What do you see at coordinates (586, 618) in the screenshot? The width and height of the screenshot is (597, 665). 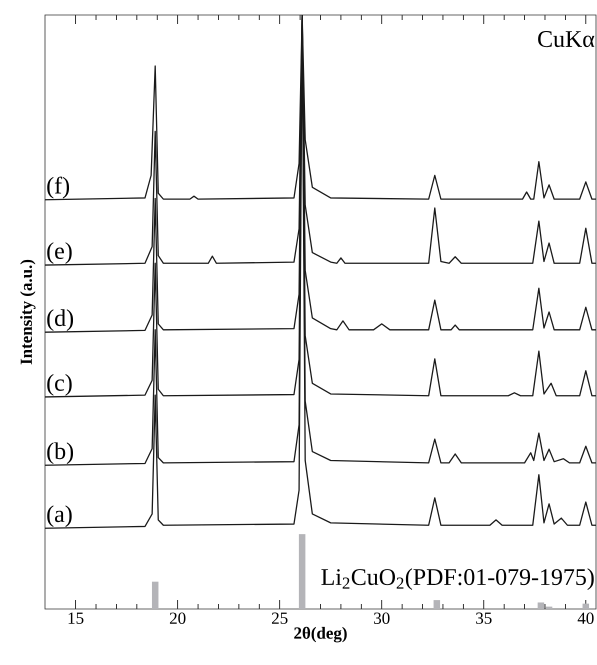 I see `x-tick-label: 40` at bounding box center [586, 618].